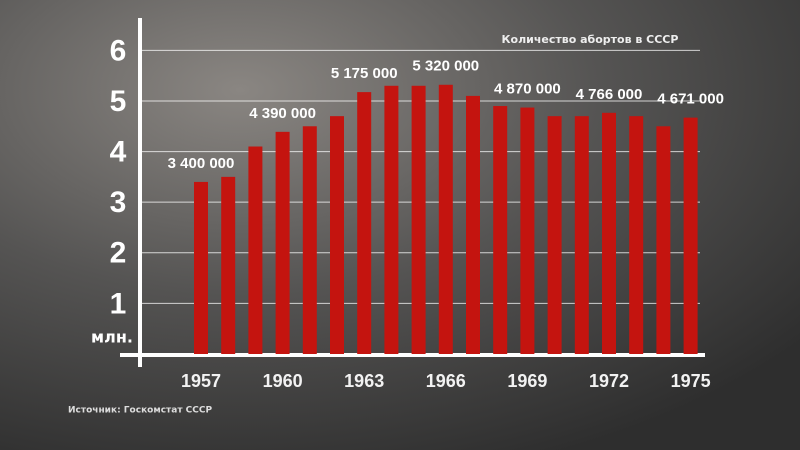  I want to click on value-label: 4 390 000, so click(282, 113).